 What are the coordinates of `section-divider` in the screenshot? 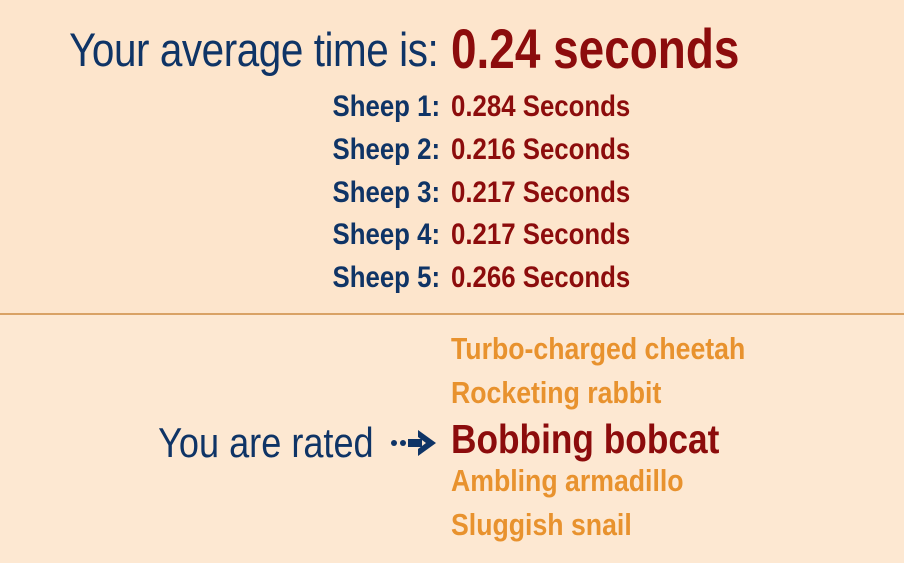 It's located at (452, 314).